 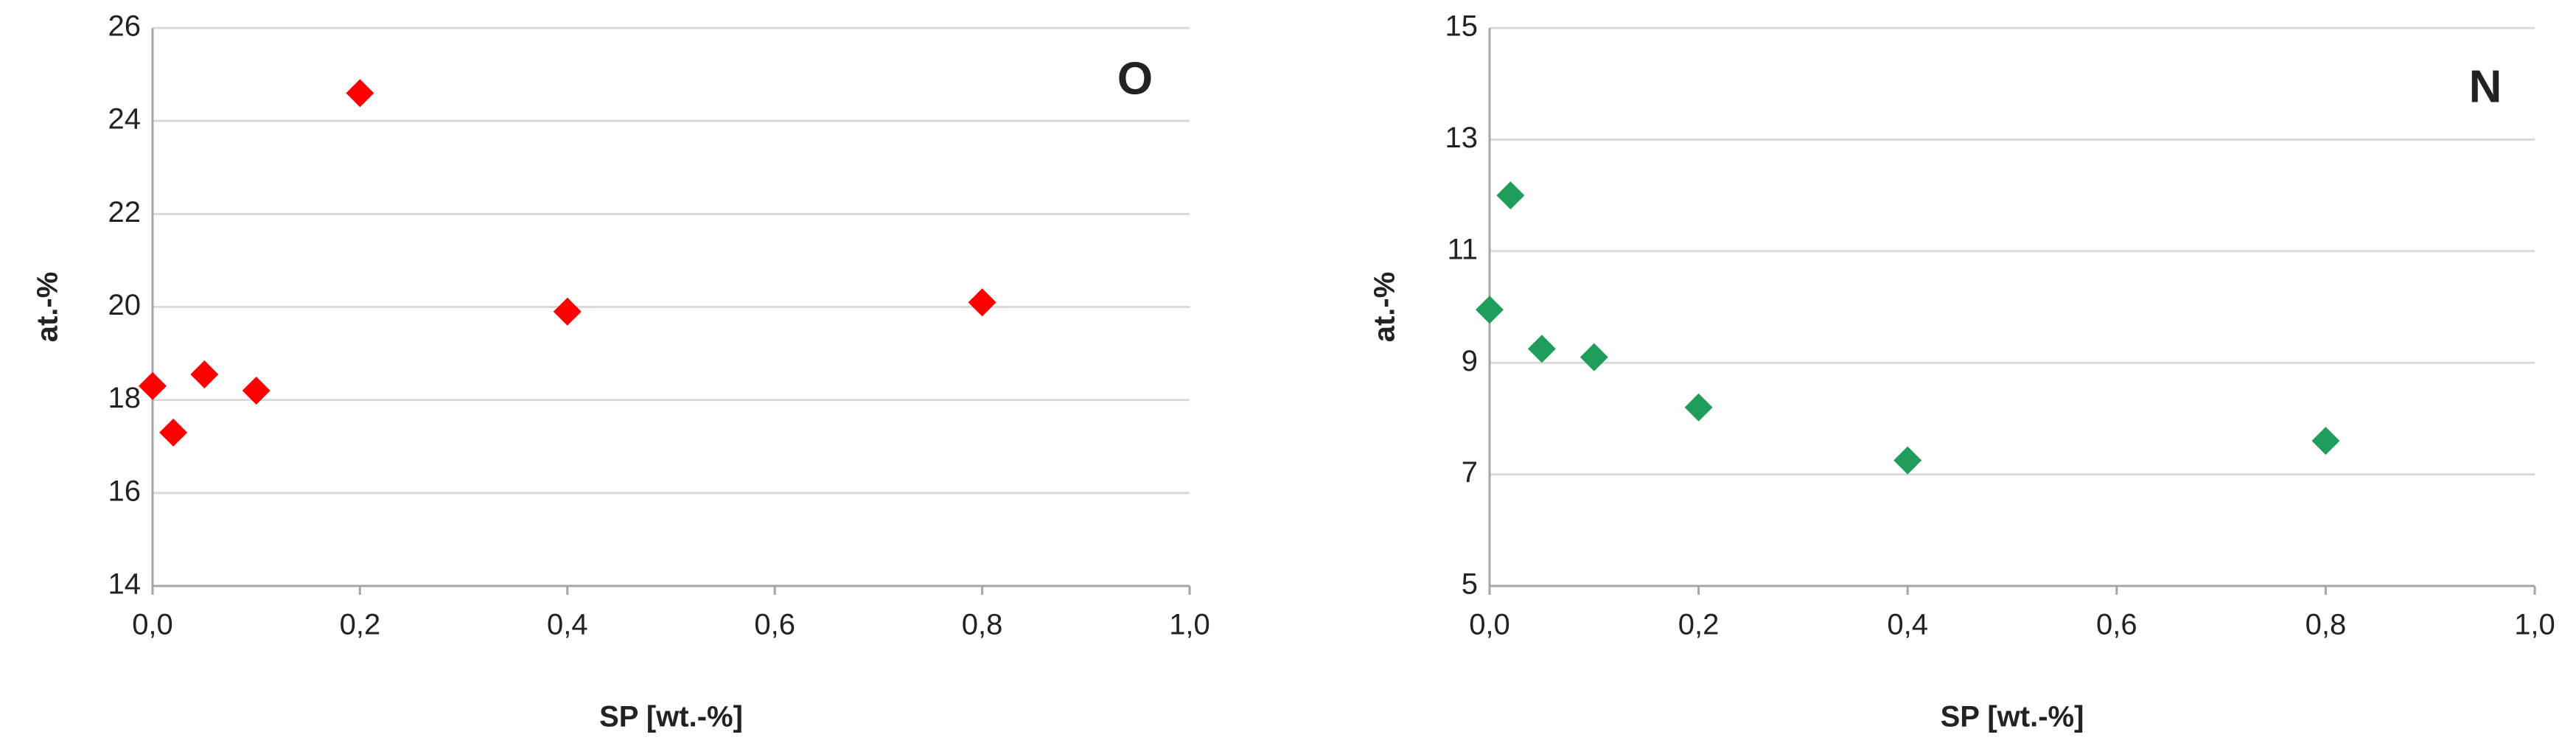 I want to click on y-tick-label: 11, so click(x=1462, y=249).